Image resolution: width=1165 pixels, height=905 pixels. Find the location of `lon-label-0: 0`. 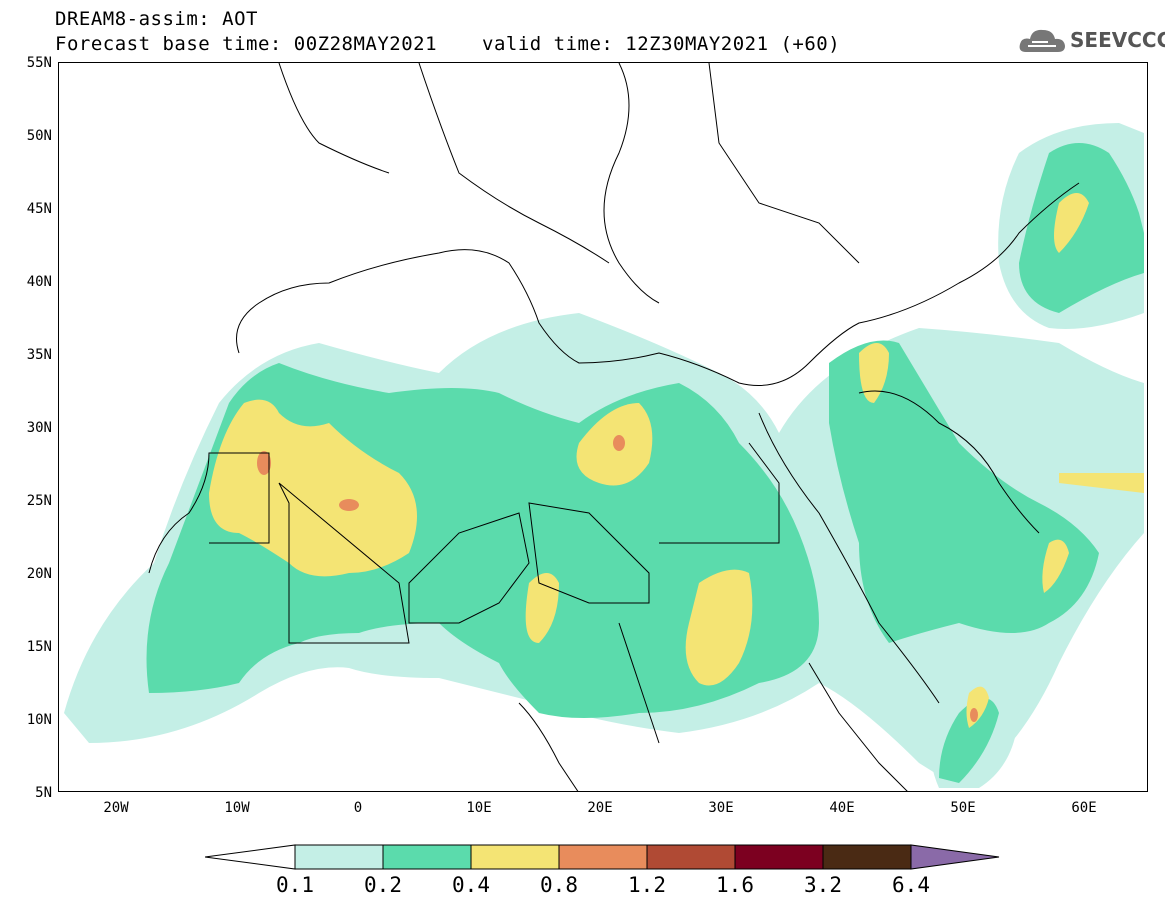

lon-label-0: 0 is located at coordinates (358, 808).